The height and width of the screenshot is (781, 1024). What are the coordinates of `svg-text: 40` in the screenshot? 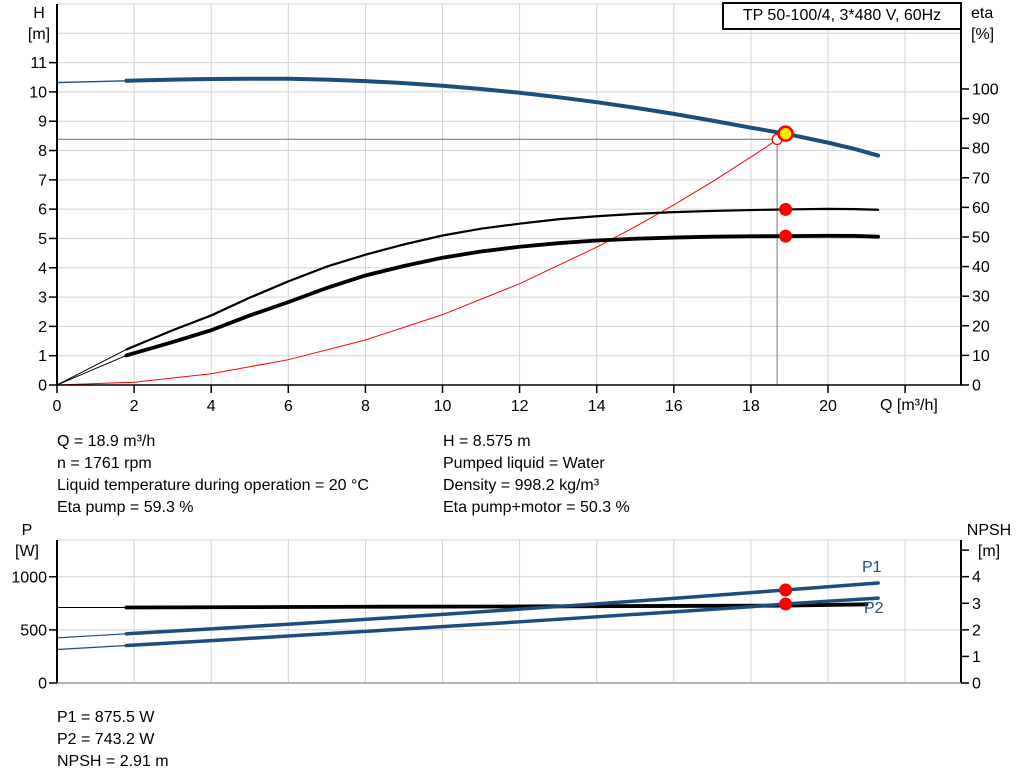 It's located at (981, 267).